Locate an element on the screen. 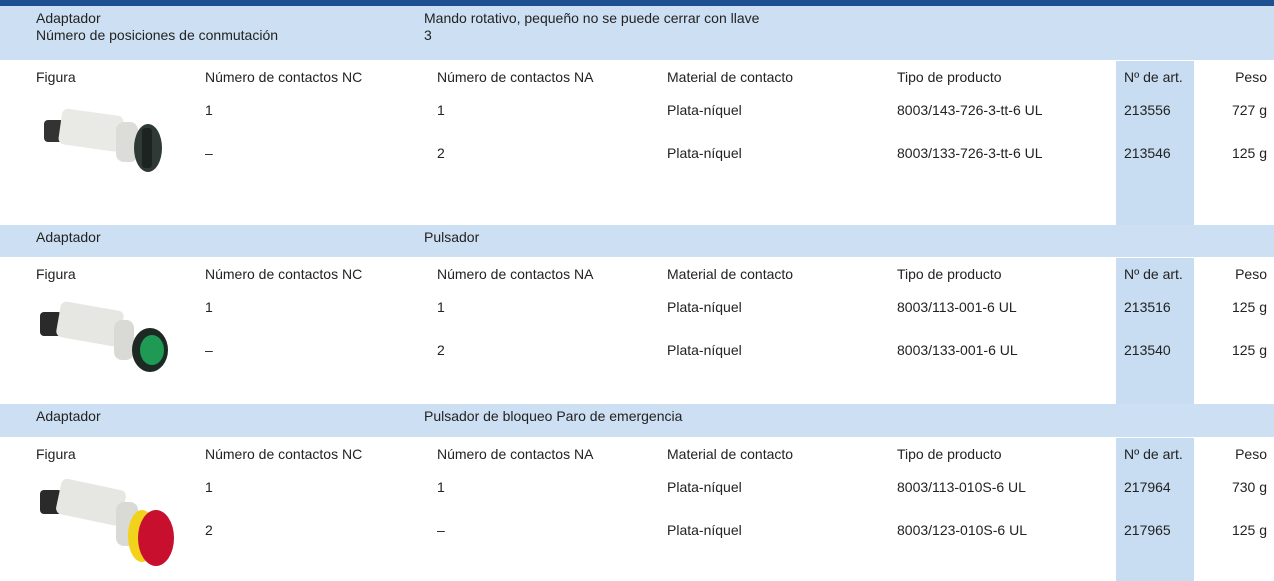  cell: 730 g is located at coordinates (1249, 487).